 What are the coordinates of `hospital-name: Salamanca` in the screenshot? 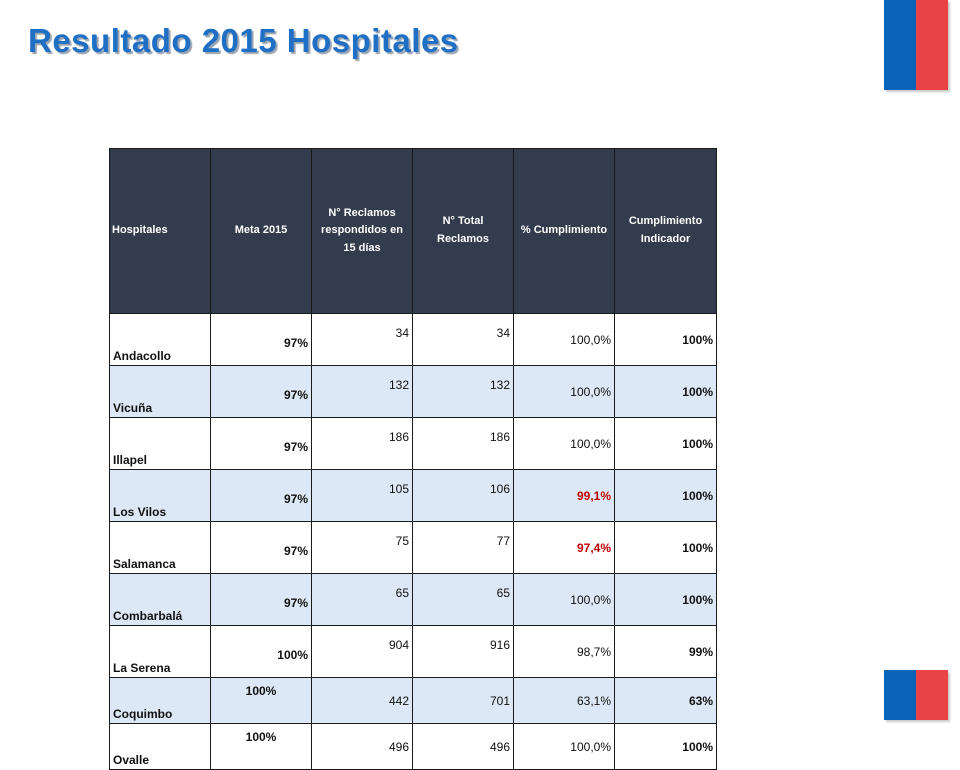 It's located at (160, 547).